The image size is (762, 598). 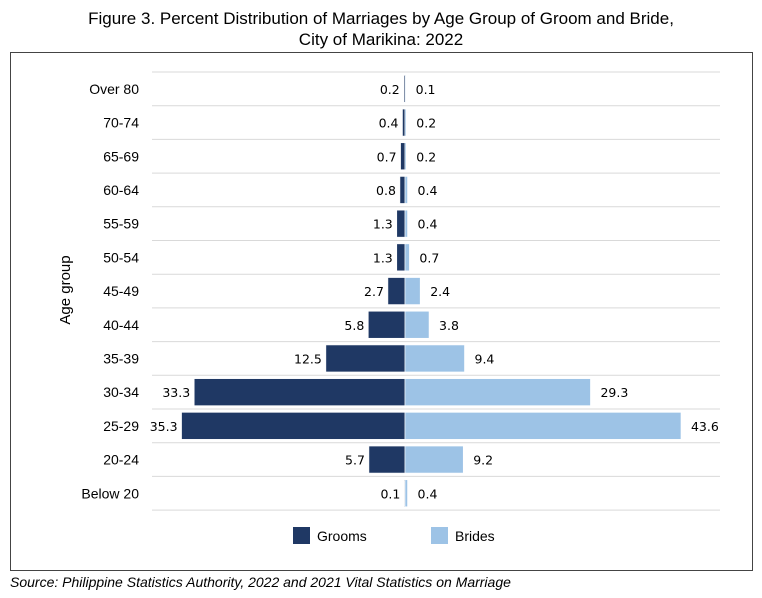 What do you see at coordinates (121, 392) in the screenshot?
I see `category-label-30-34: 30-34` at bounding box center [121, 392].